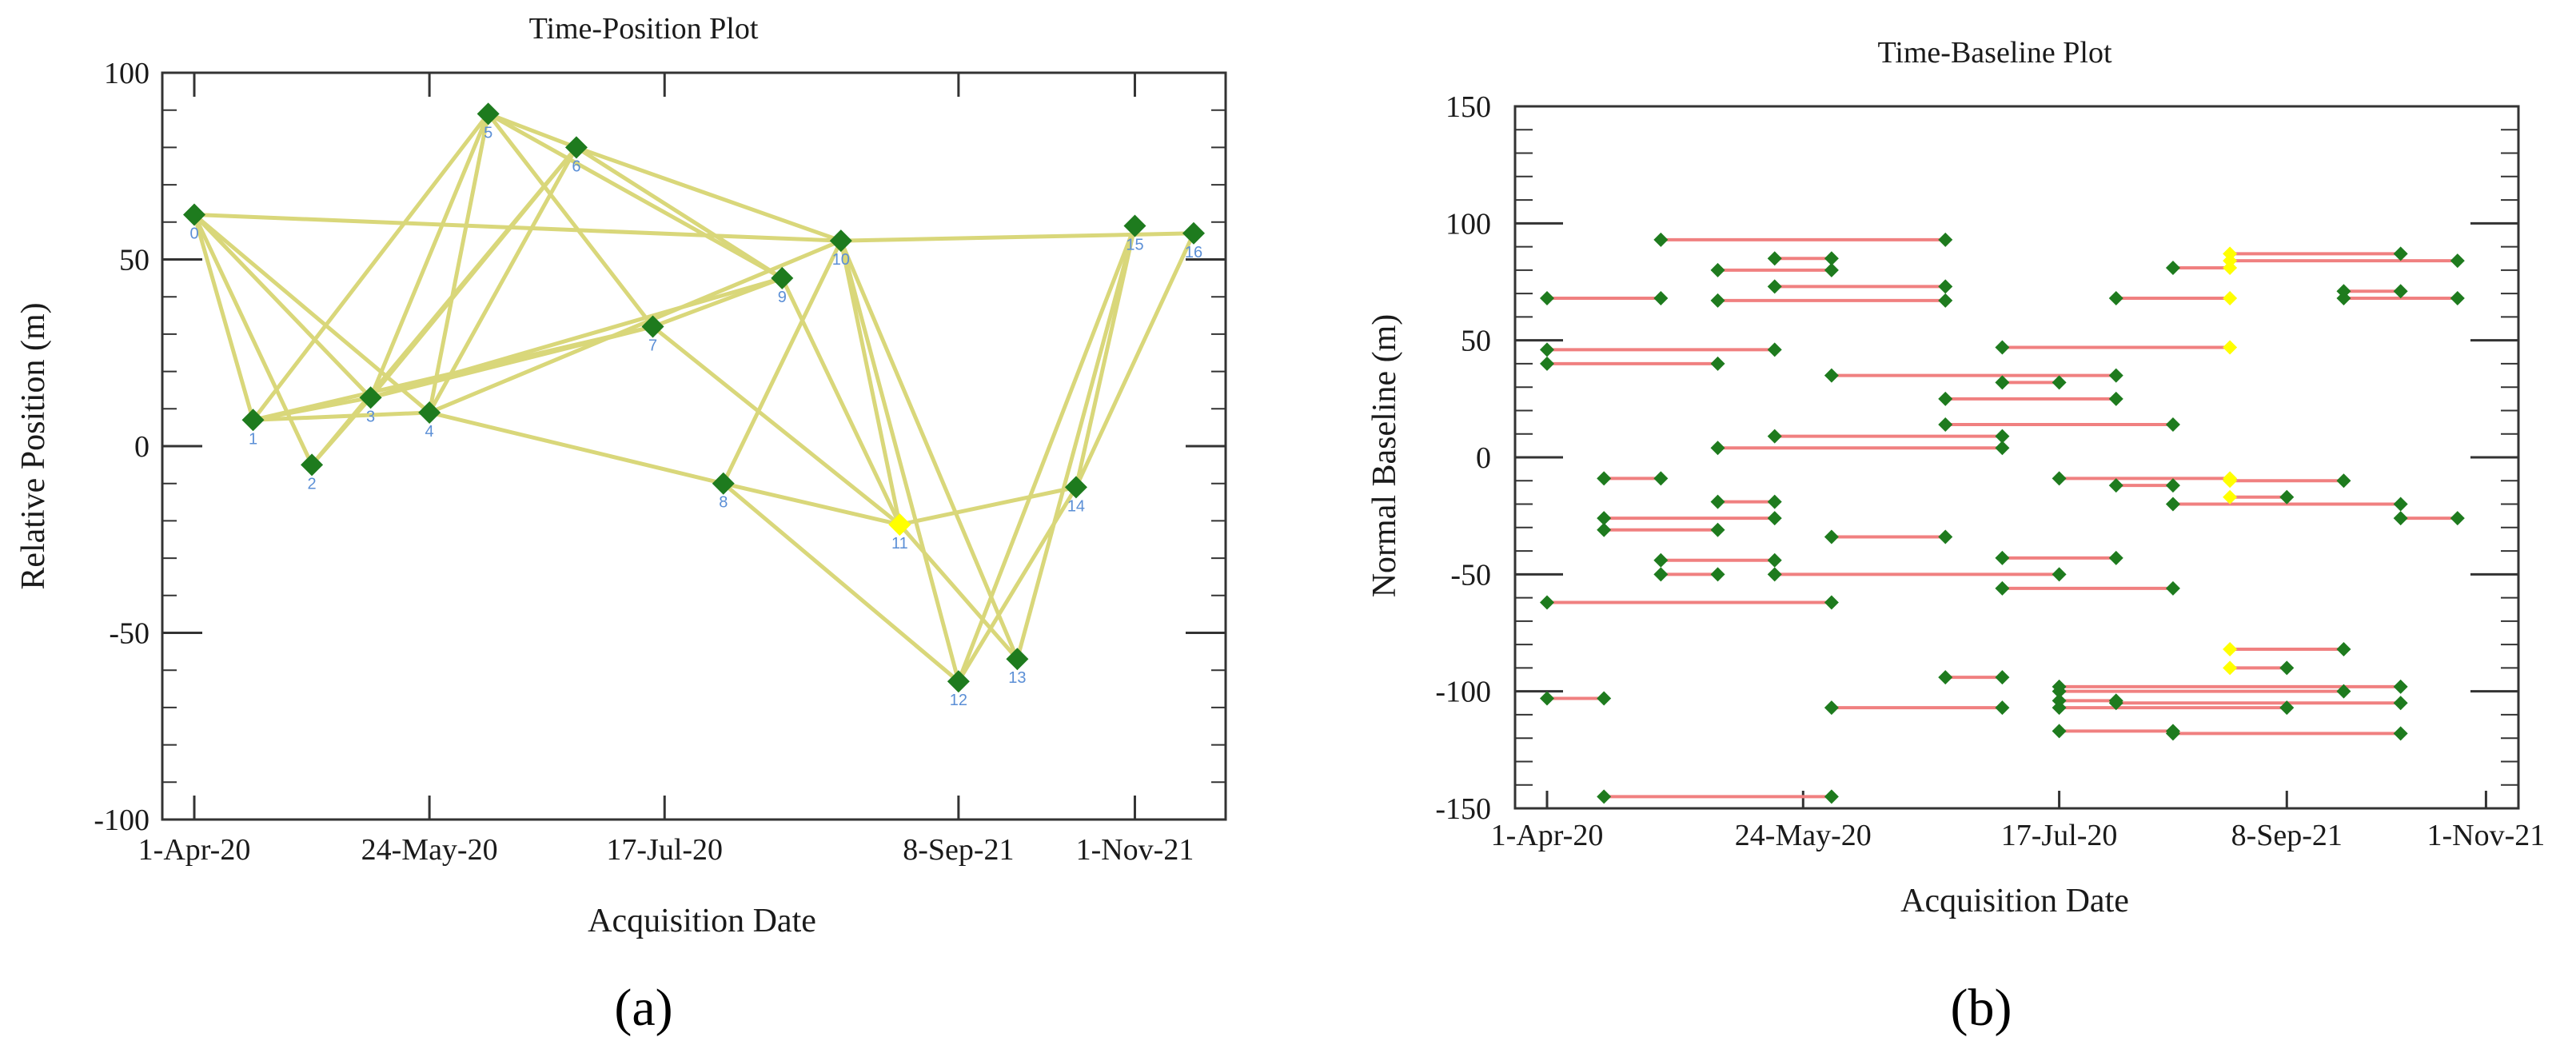 This screenshot has width=2576, height=1041. Describe the element at coordinates (1484, 458) in the screenshot. I see `panel-b-y-tick-label: 0` at that location.